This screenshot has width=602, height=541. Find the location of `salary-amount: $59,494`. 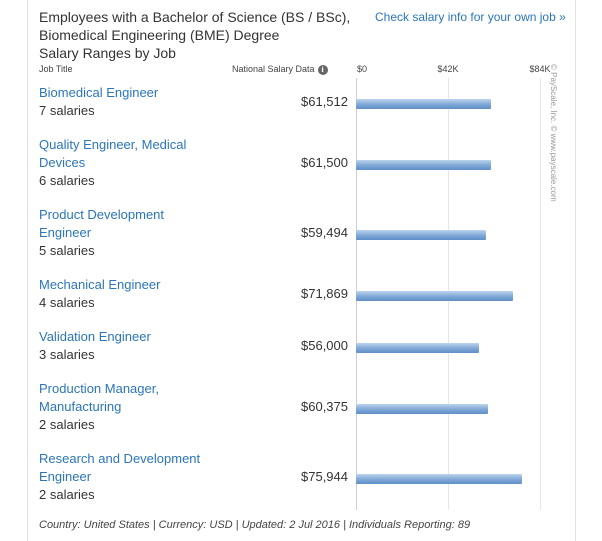

salary-amount: $59,494 is located at coordinates (324, 232).